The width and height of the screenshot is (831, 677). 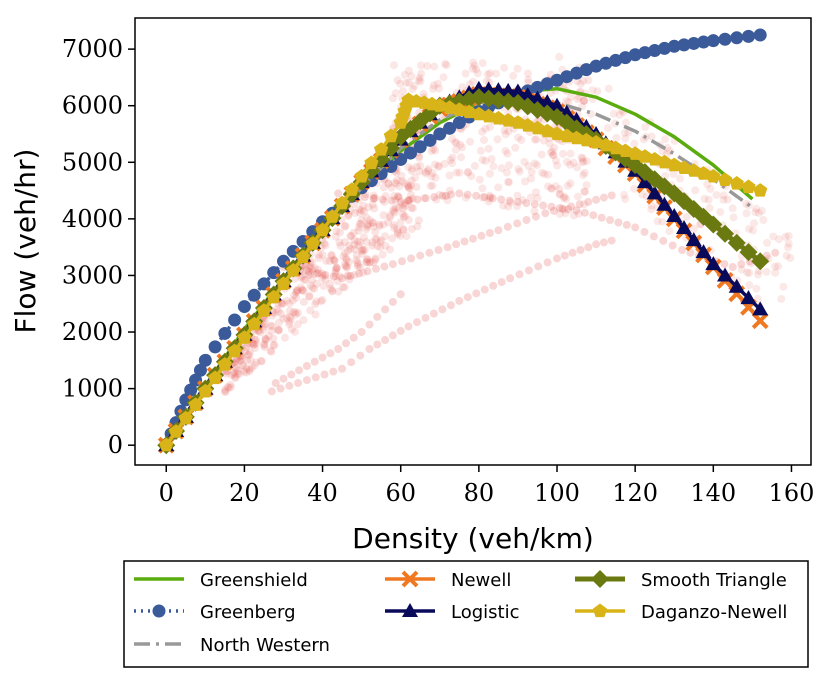 What do you see at coordinates (714, 580) in the screenshot?
I see `legend-label: Smooth Triangle` at bounding box center [714, 580].